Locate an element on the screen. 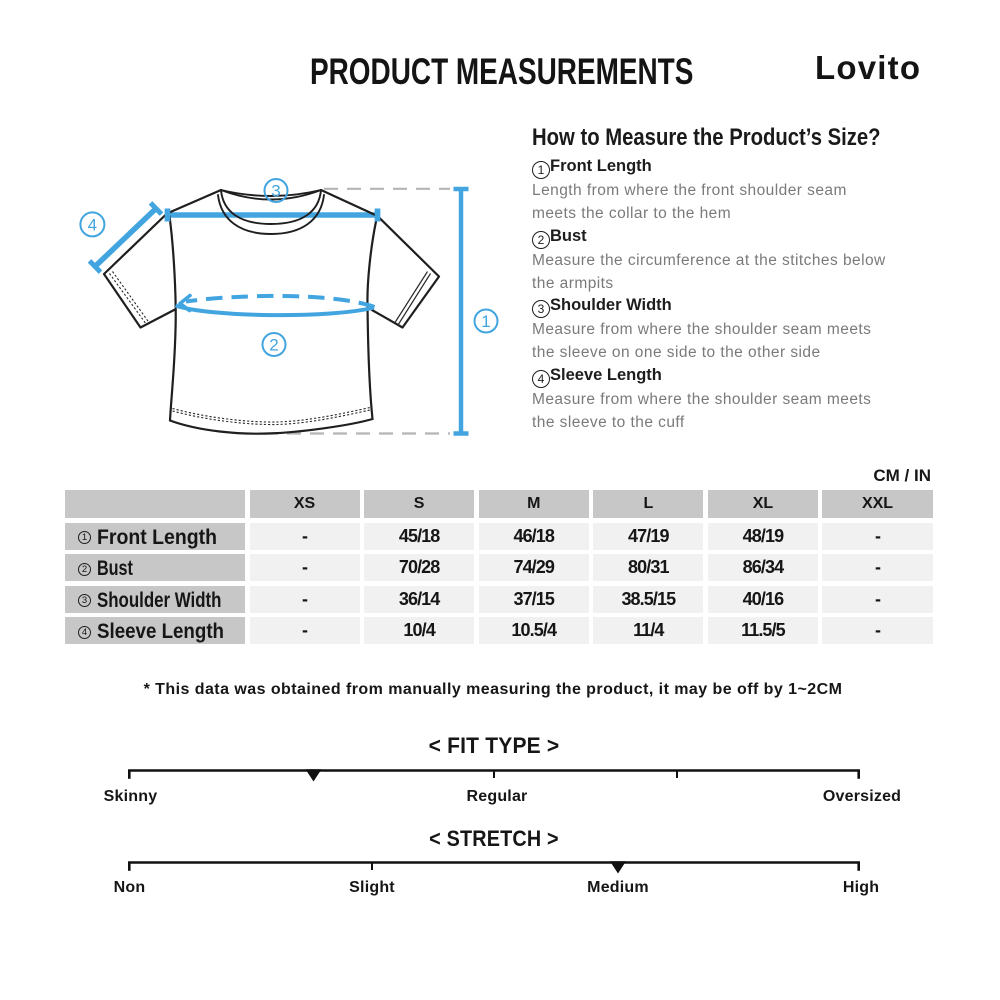 The height and width of the screenshot is (1000, 1000). svg-text: 4 is located at coordinates (92, 224).